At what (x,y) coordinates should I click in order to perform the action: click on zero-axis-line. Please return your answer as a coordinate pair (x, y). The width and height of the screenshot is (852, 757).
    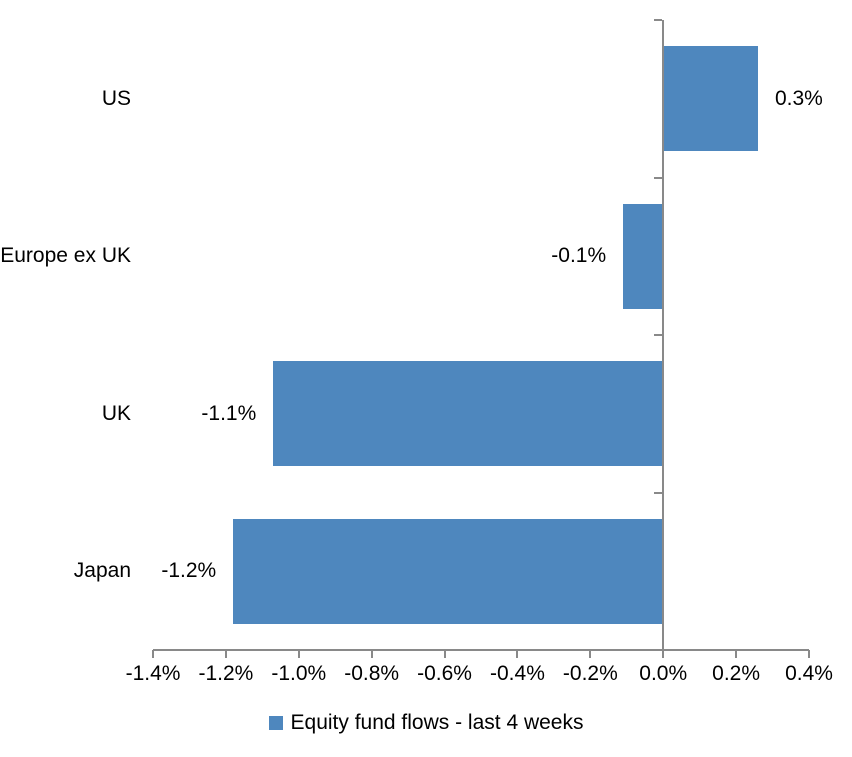
    Looking at the image, I should click on (663, 339).